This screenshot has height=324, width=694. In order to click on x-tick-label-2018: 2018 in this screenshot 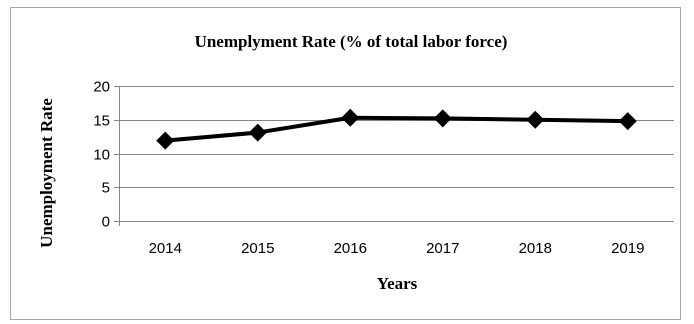, I will do `click(535, 248)`.